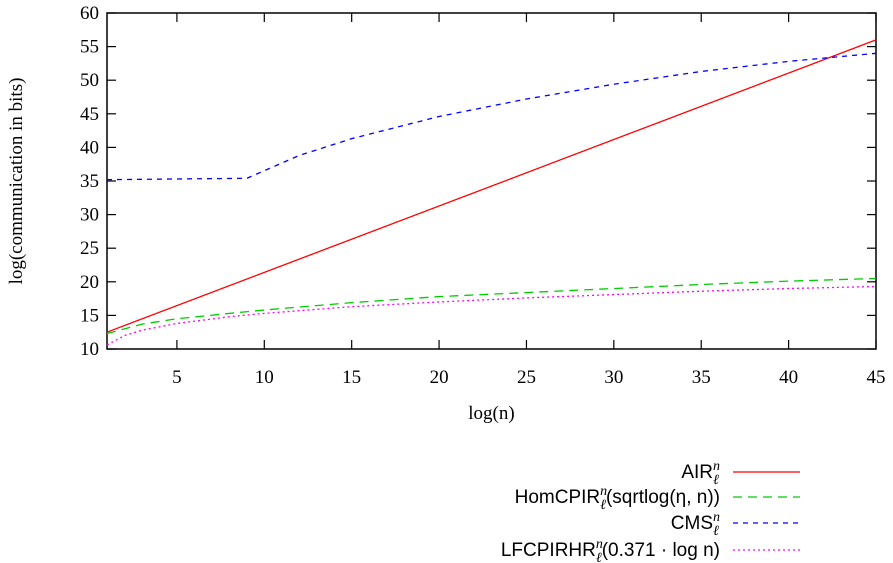 This screenshot has width=893, height=563. I want to click on y-tick-label: 15, so click(89, 315).